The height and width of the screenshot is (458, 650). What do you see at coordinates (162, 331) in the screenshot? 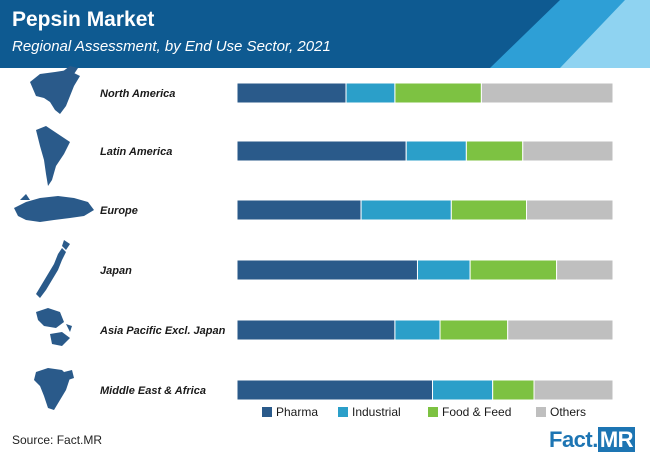
I see `category-label: Asia Pacific Excl. Japan` at bounding box center [162, 331].